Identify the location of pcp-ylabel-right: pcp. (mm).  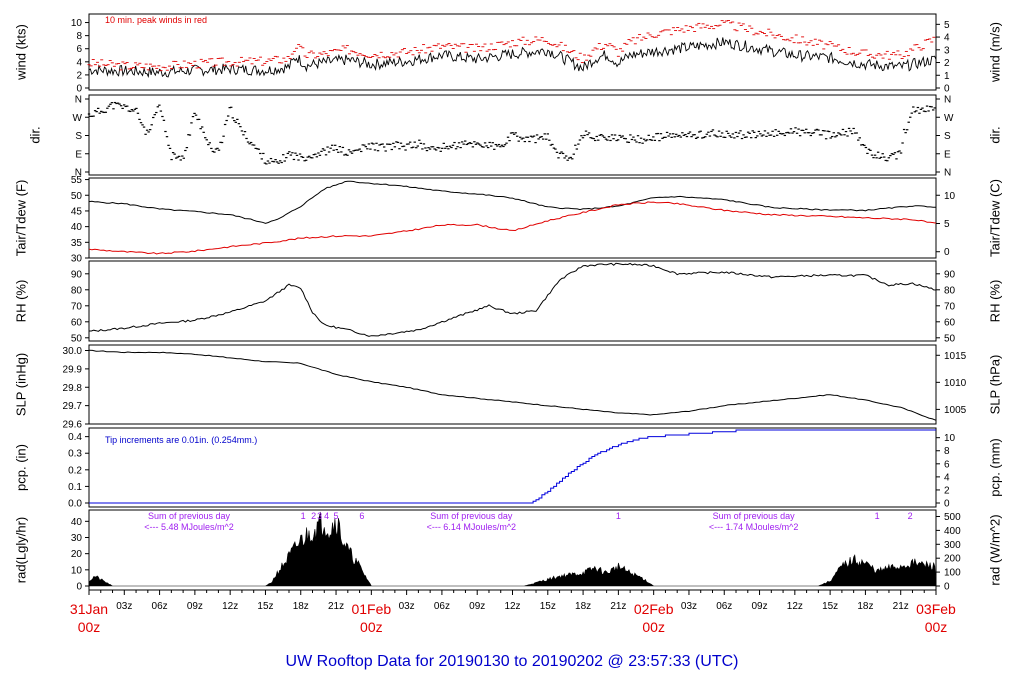
(994, 467).